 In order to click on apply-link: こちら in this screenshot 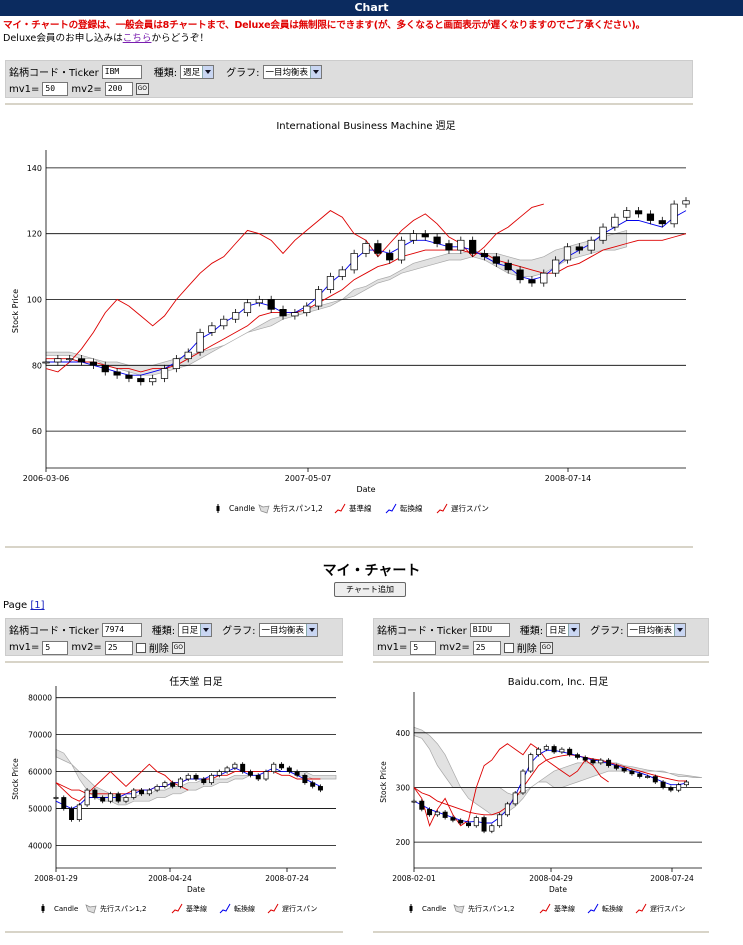, I will do `click(137, 38)`.